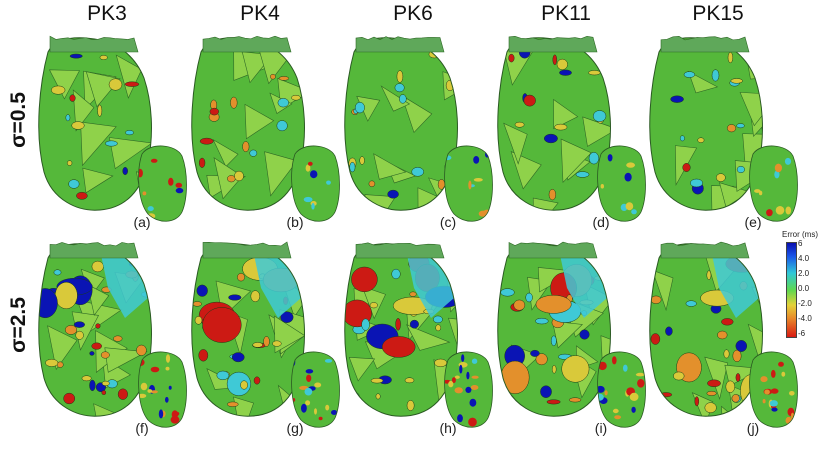 The image size is (831, 454). Describe the element at coordinates (448, 428) in the screenshot. I see `panel-label: (h)` at that location.